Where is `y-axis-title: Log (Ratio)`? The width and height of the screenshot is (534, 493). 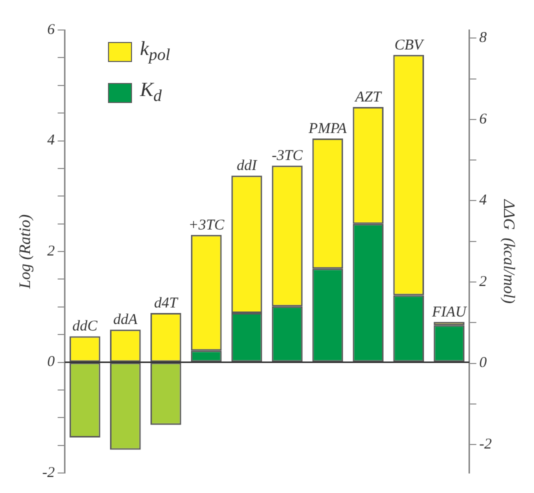 y-axis-title: Log (Ratio) is located at coordinates (25, 252).